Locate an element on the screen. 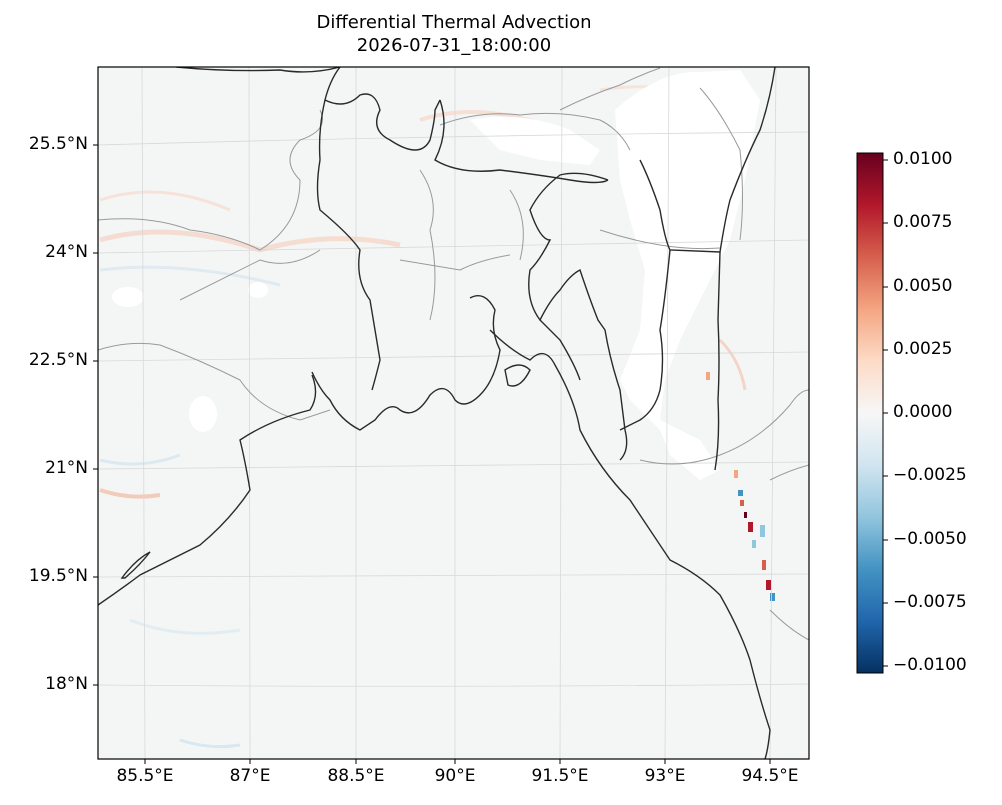  lat-label: 21°N is located at coordinates (66, 468).